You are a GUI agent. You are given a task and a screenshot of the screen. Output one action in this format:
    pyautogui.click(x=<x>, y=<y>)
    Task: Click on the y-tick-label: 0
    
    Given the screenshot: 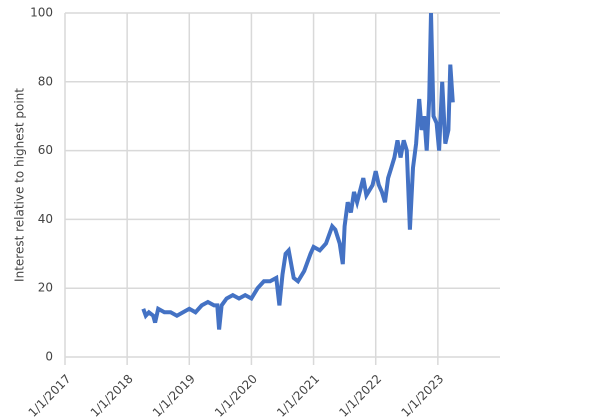 What is the action you would take?
    pyautogui.click(x=49, y=357)
    